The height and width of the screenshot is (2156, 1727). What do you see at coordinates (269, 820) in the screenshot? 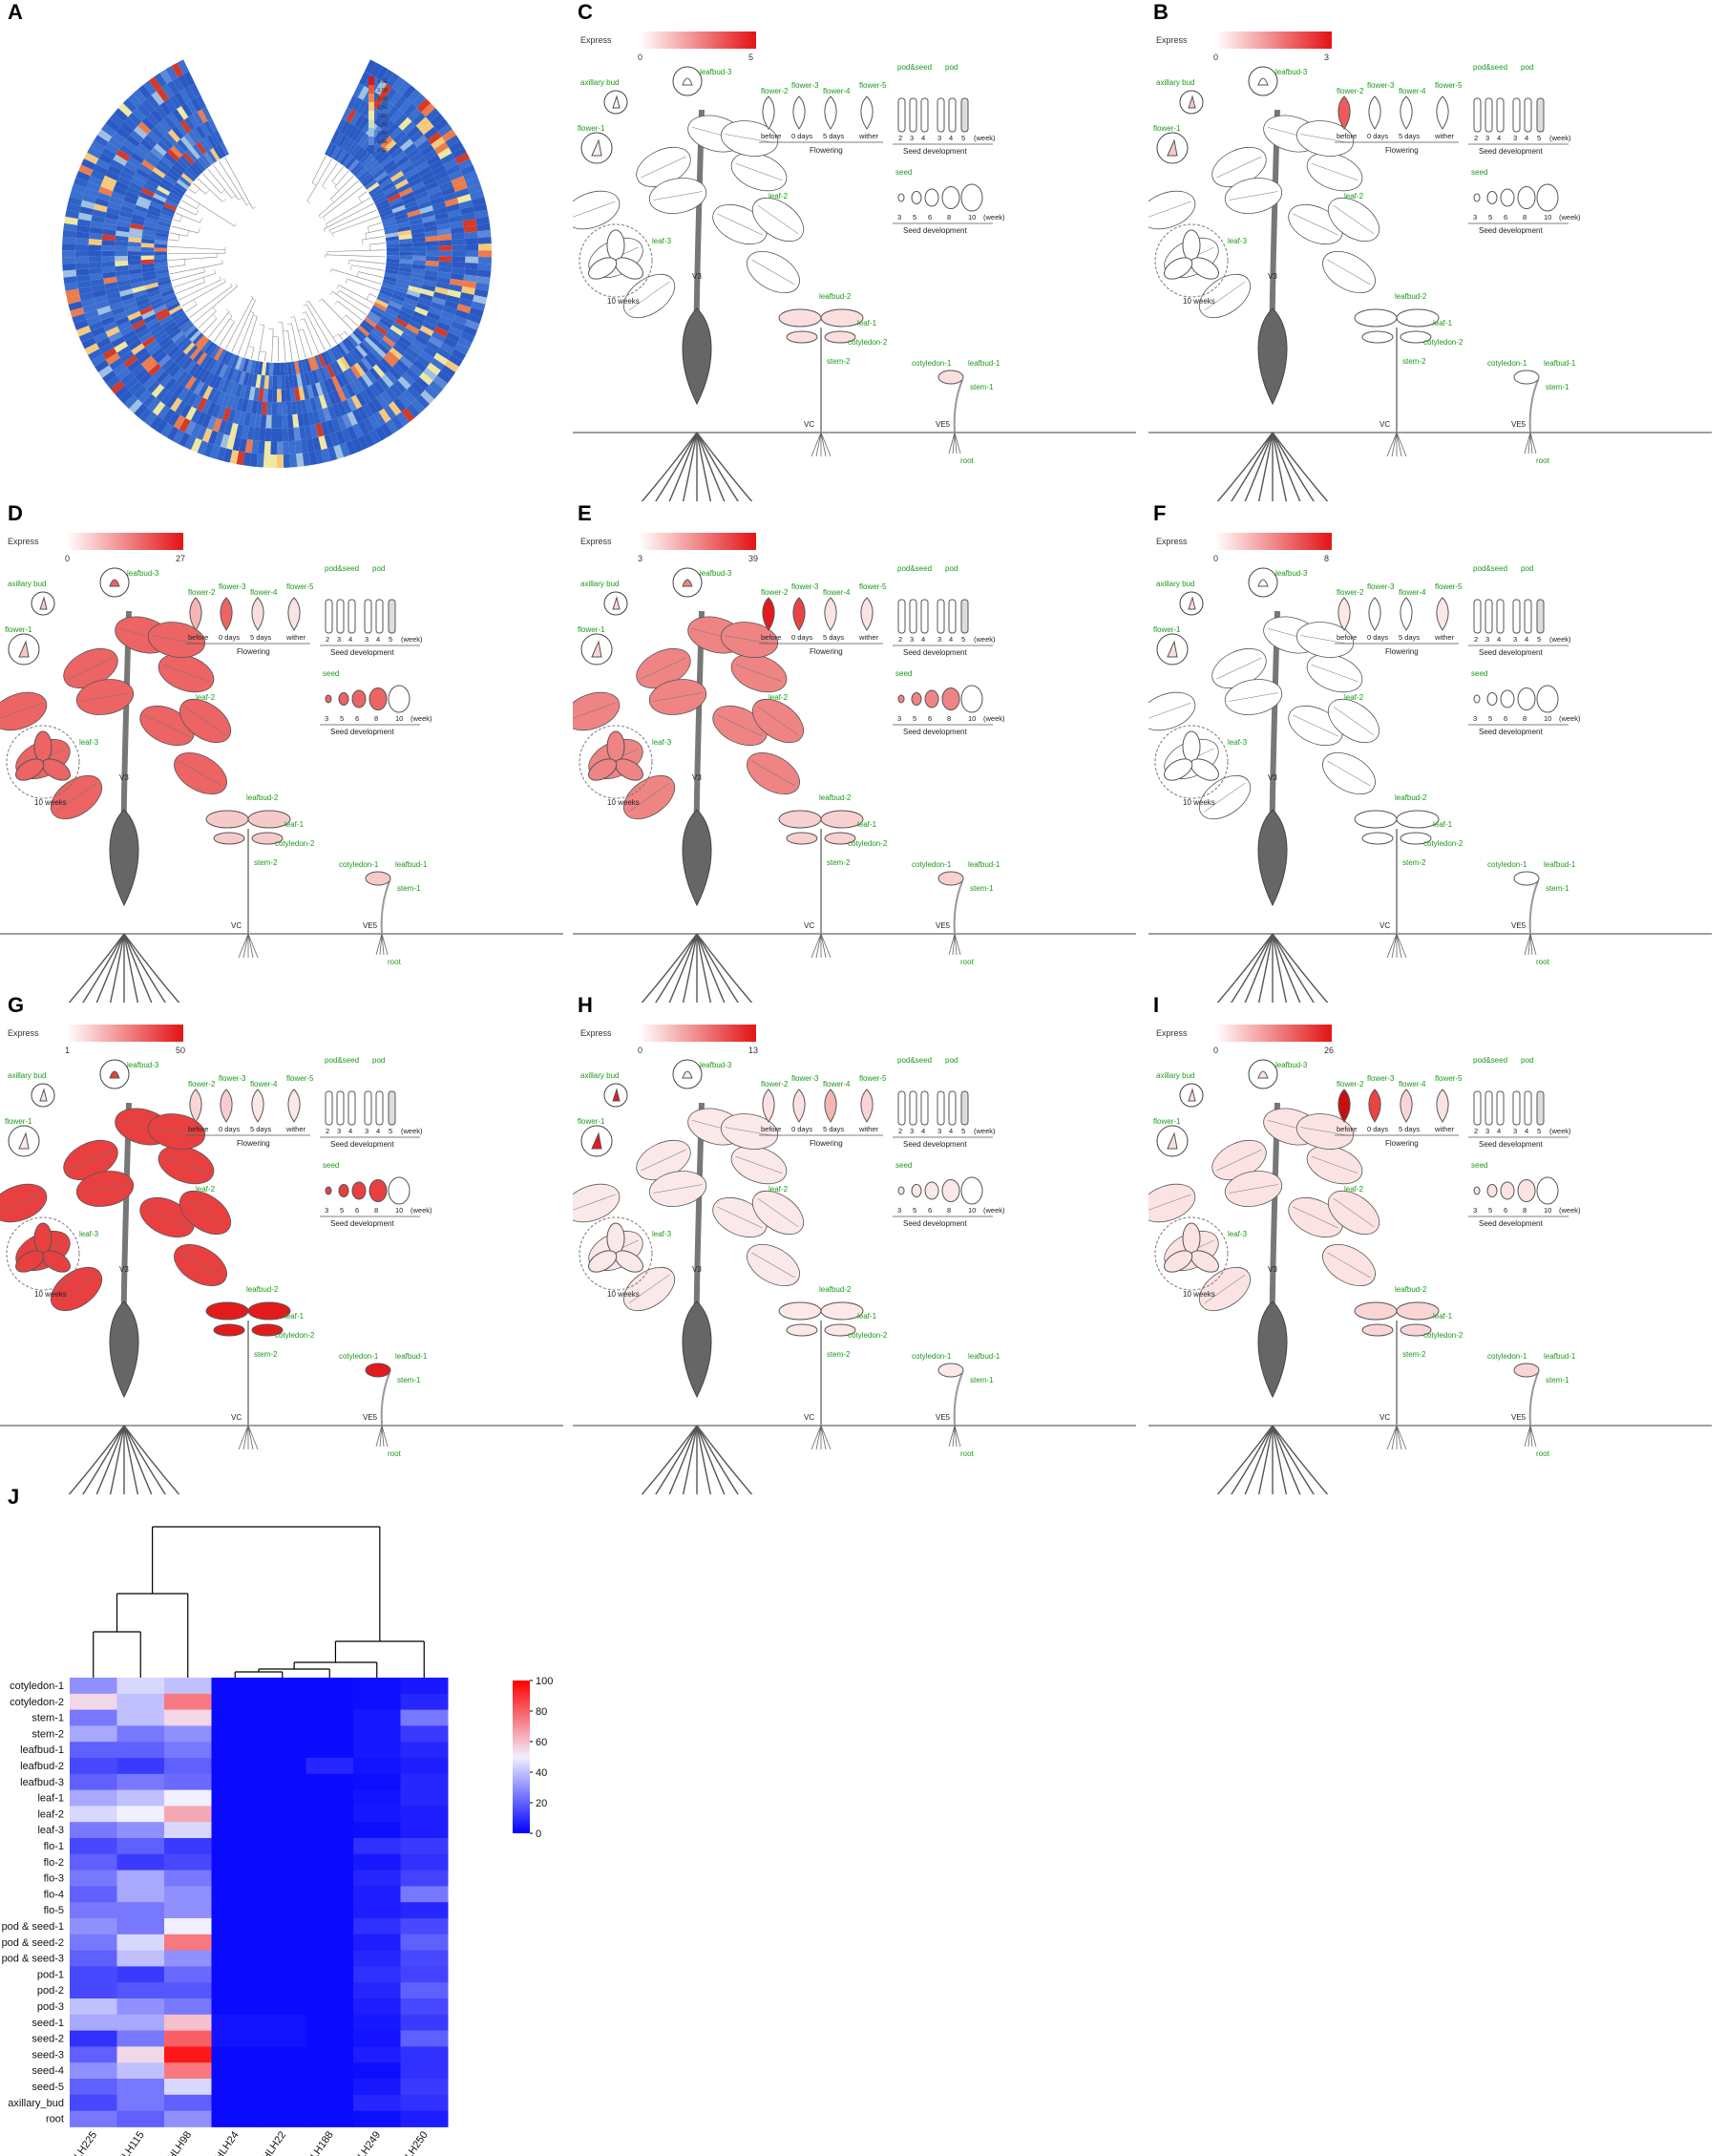
I see `vc-leaf` at bounding box center [269, 820].